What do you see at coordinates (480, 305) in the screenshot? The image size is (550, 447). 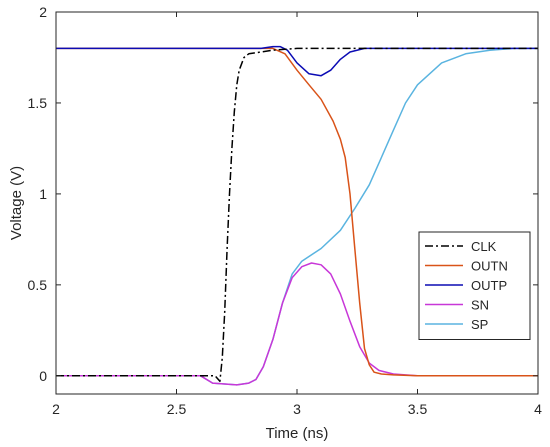 I see `legend-label-sn: SN` at bounding box center [480, 305].